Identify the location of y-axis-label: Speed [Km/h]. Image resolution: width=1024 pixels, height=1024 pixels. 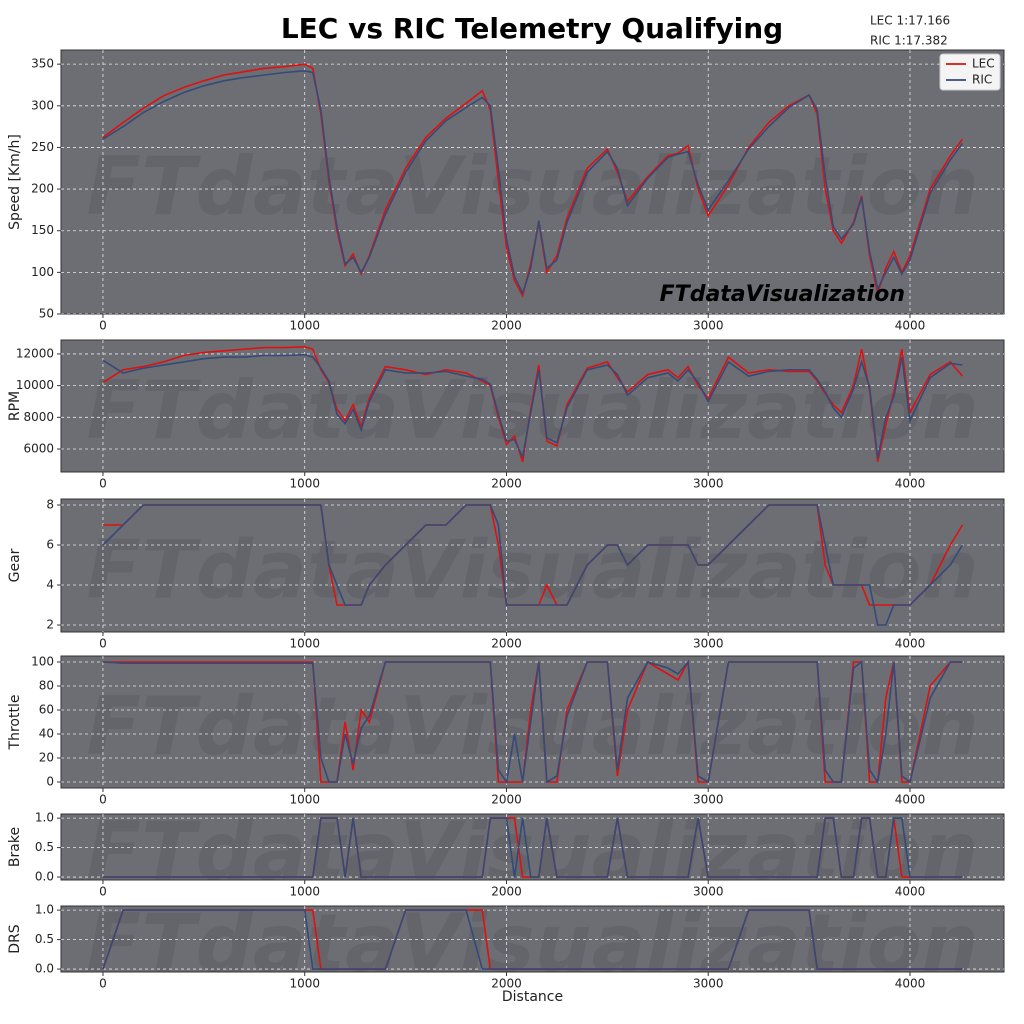
(15, 182).